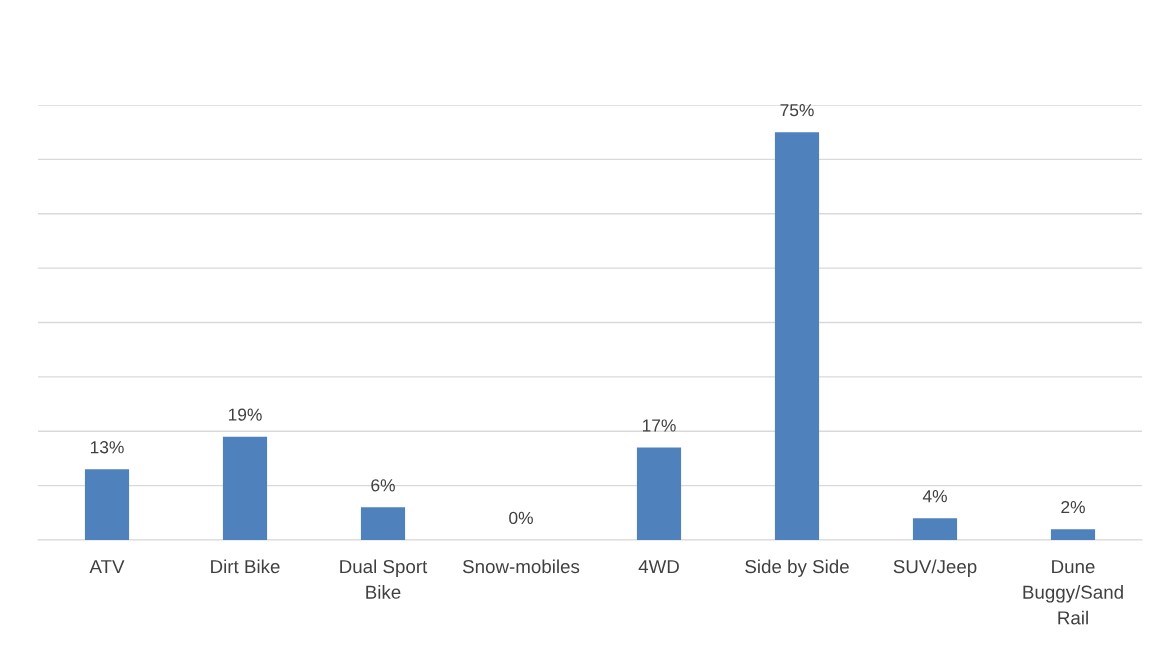 Image resolution: width=1158 pixels, height=655 pixels. Describe the element at coordinates (658, 567) in the screenshot. I see `x-tick-label: 4WD` at that location.